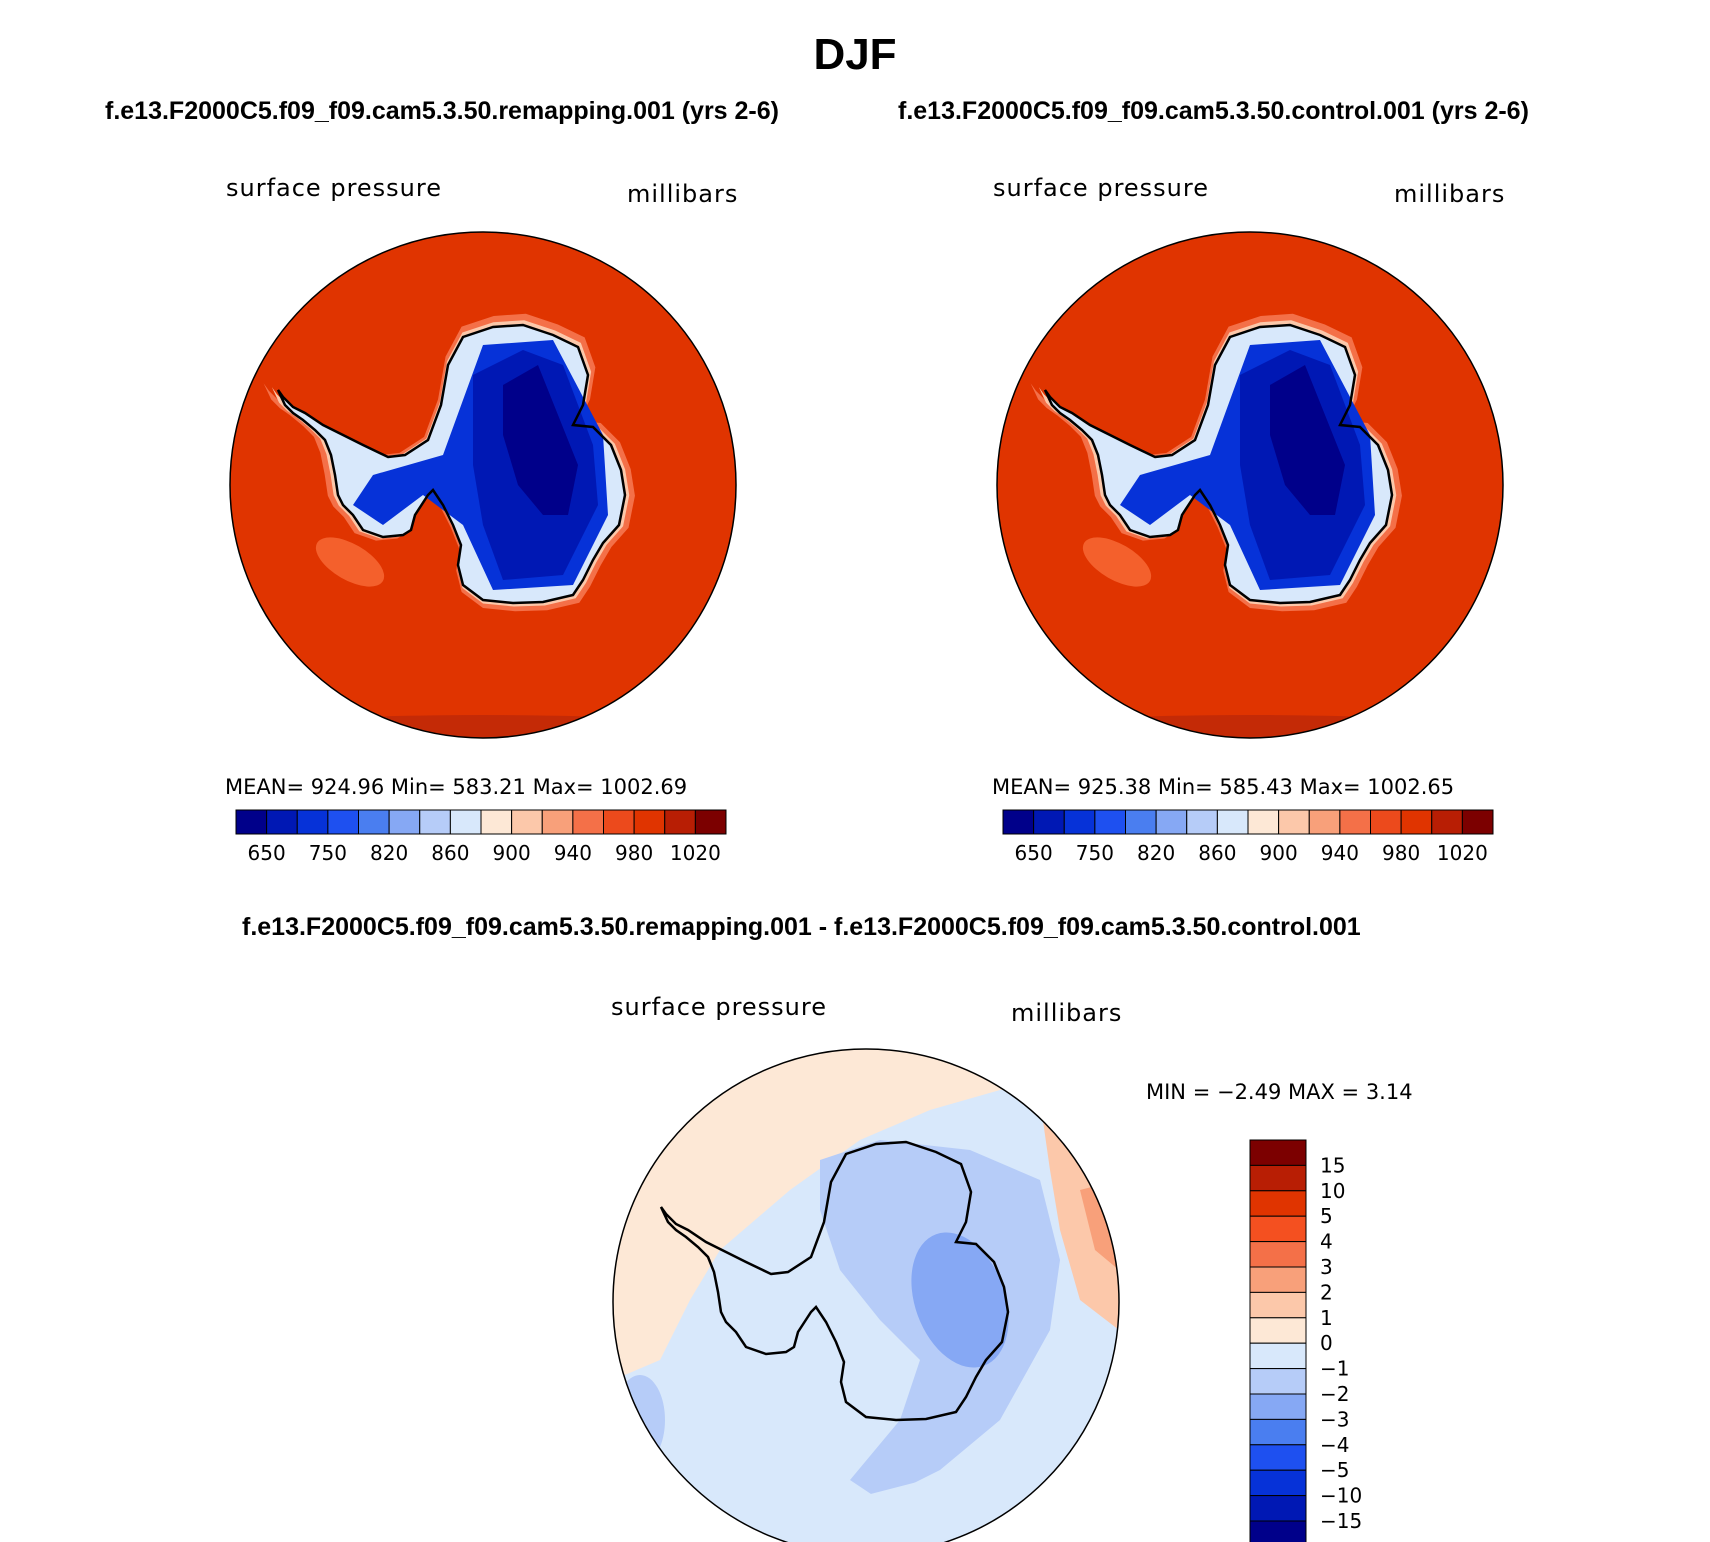 The image size is (1710, 1542). What do you see at coordinates (267, 853) in the screenshot?
I see `panel-1-colorbar-tick-label: 650` at bounding box center [267, 853].